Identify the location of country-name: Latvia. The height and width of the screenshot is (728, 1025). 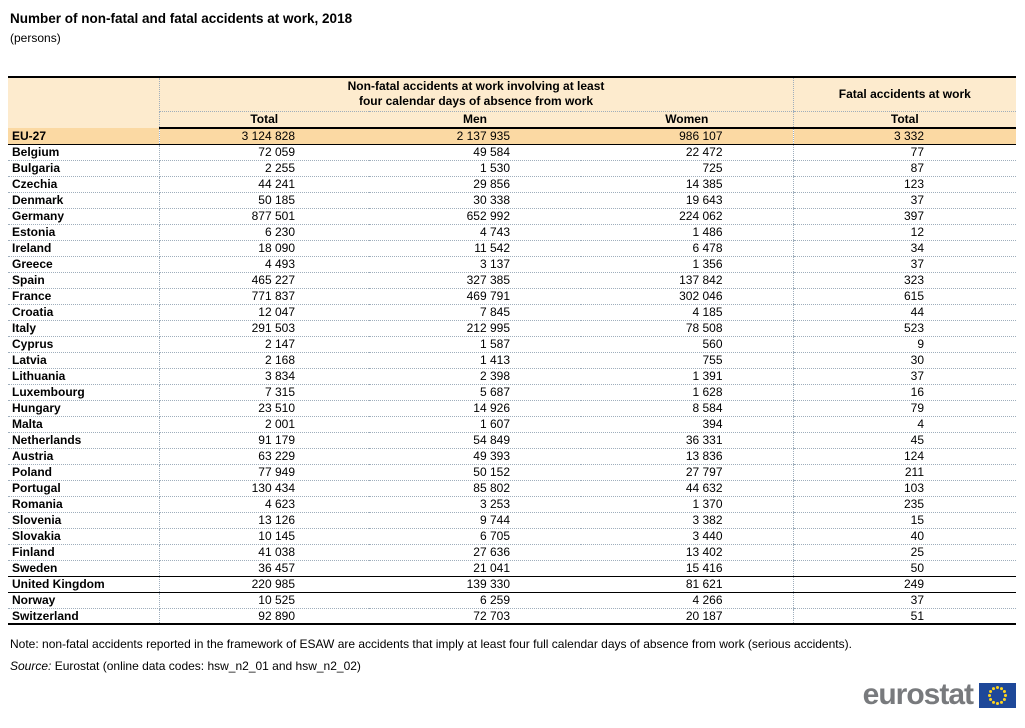
(84, 360).